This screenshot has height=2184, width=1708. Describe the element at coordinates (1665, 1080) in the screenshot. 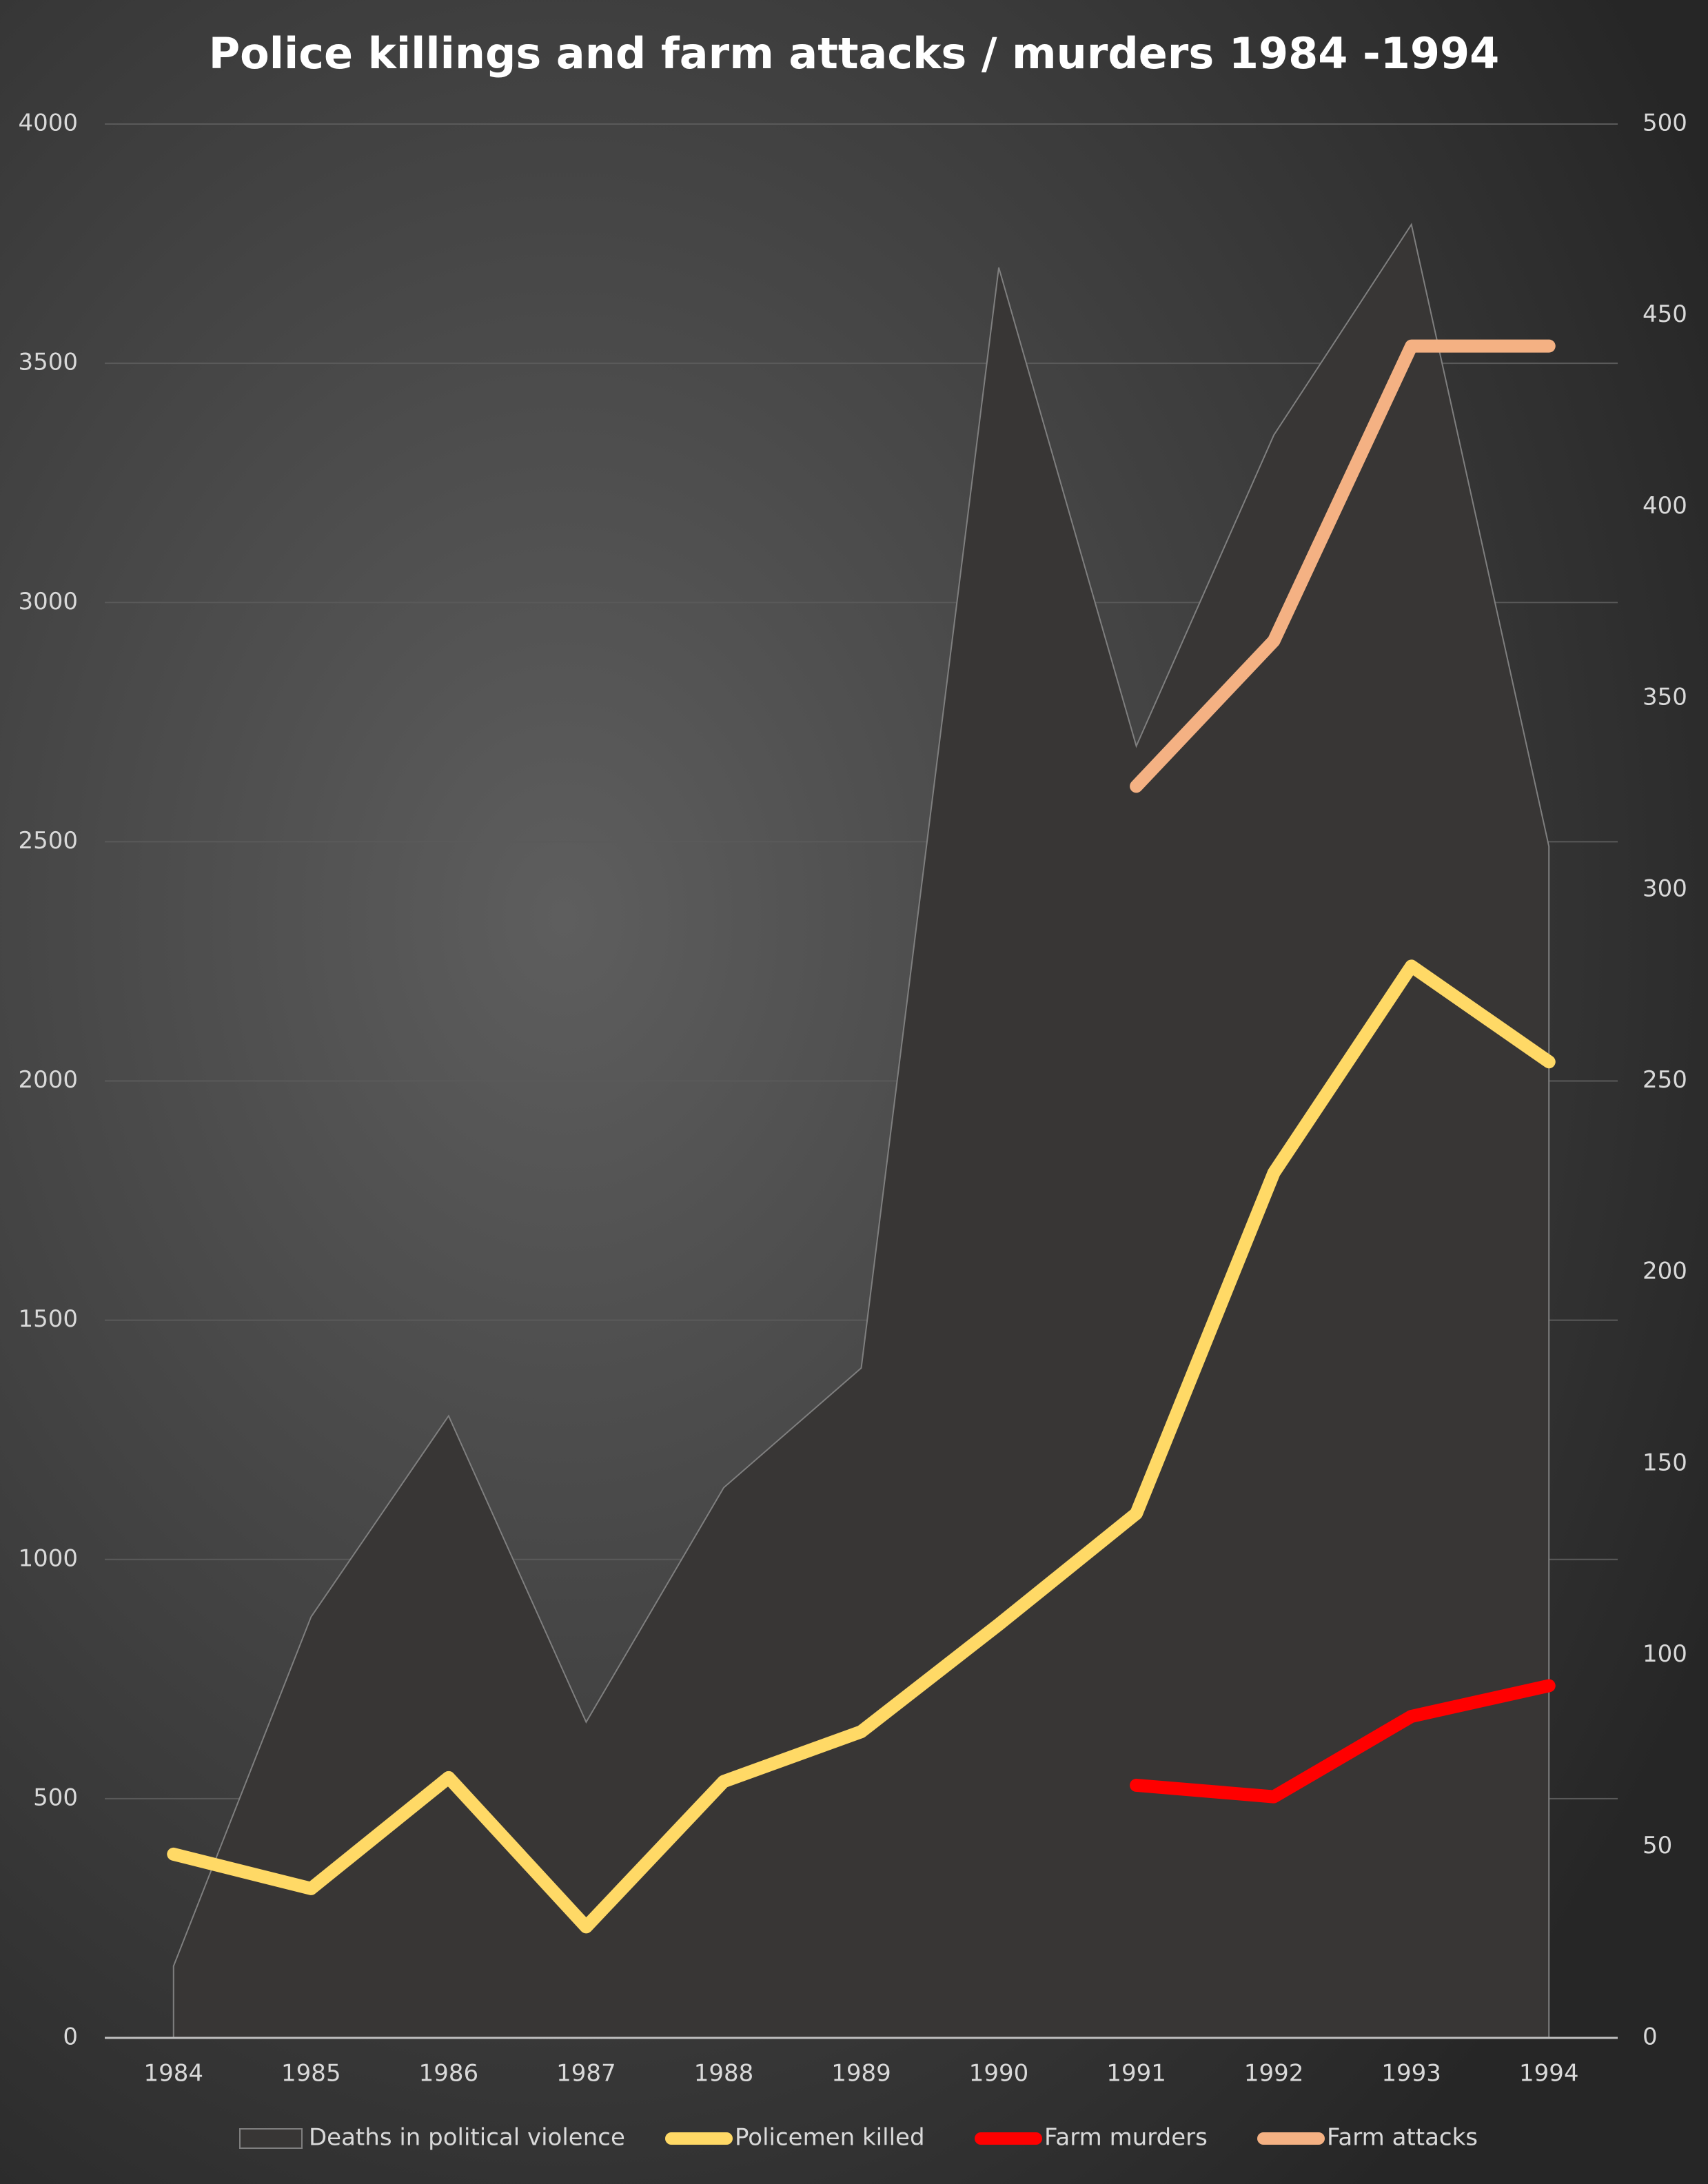

I see `y2-tick-label: 250` at that location.